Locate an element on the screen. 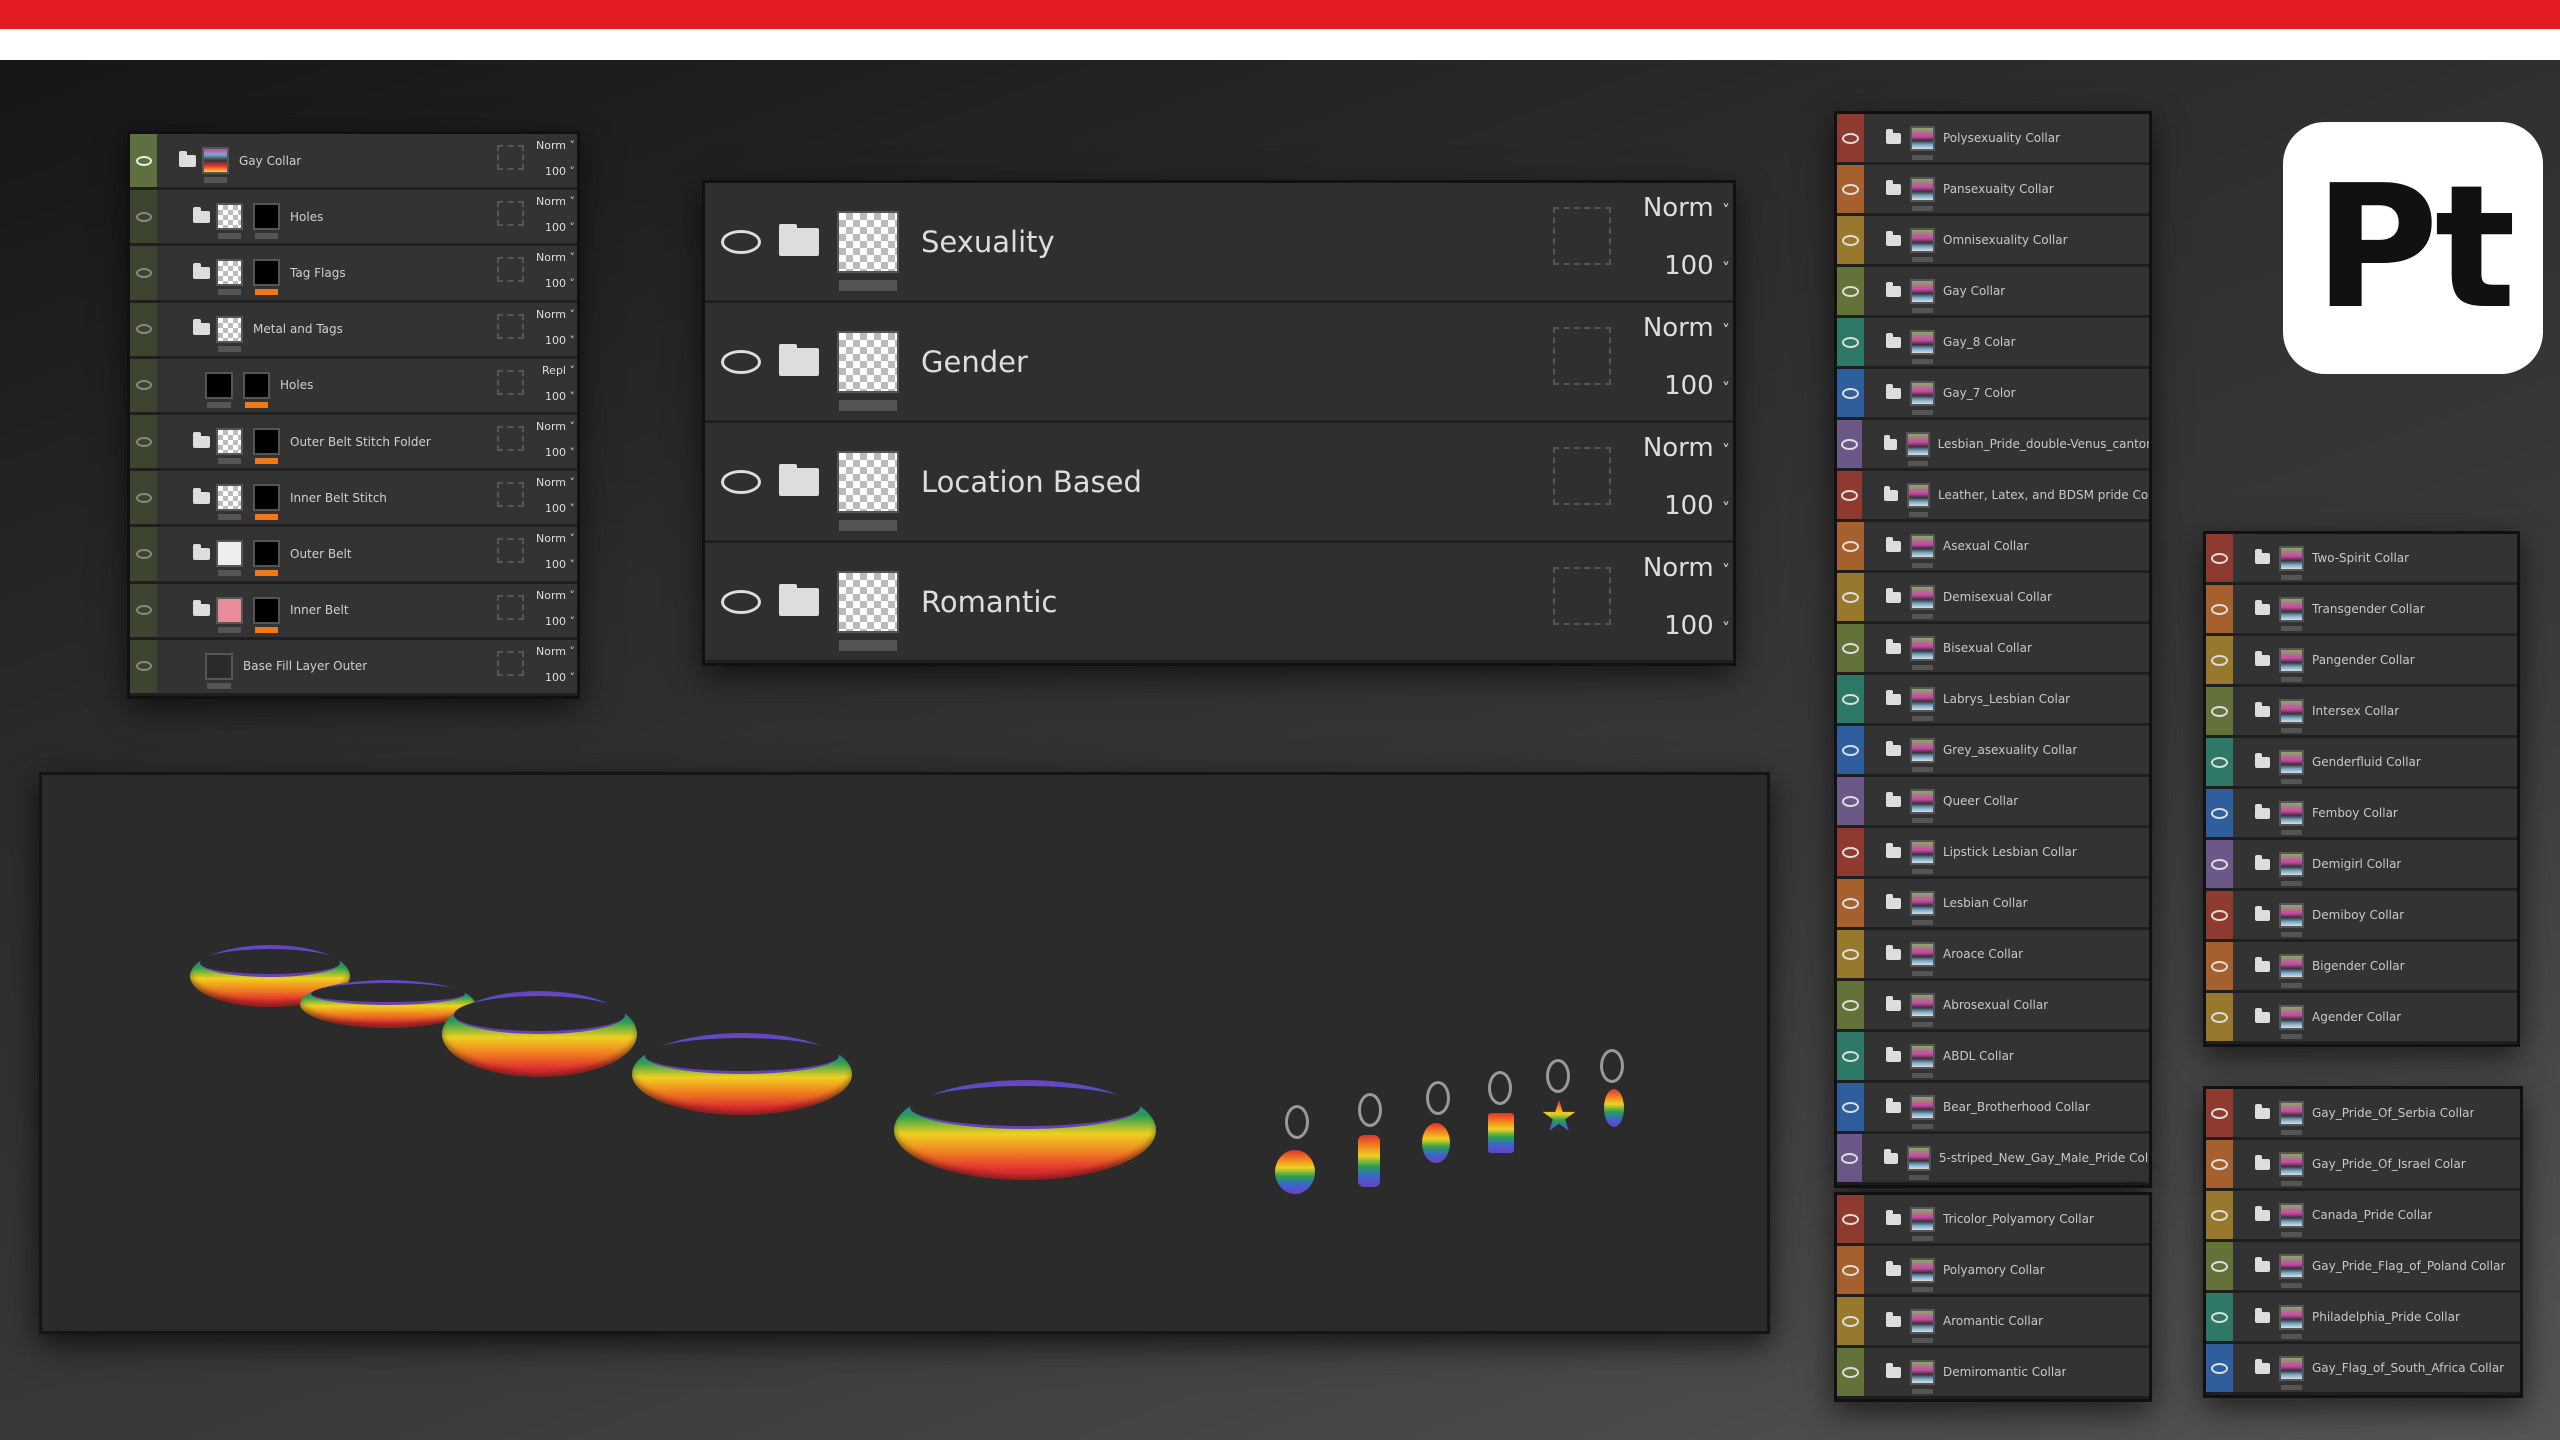 The image size is (2560, 1440). collar-layer-row: Transgender Collar is located at coordinates (2361, 610).